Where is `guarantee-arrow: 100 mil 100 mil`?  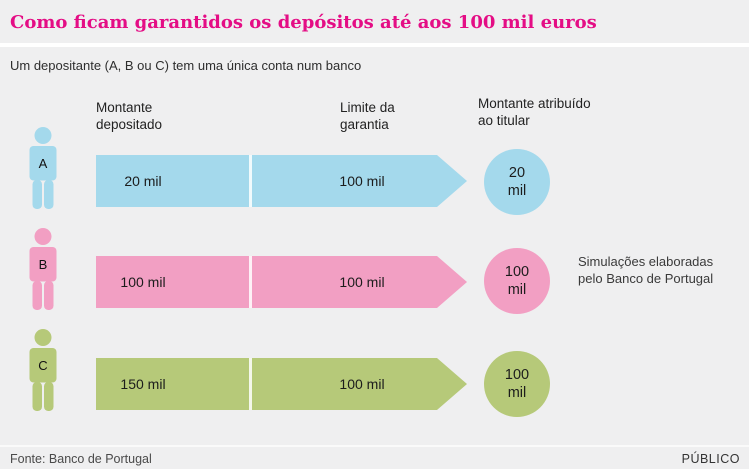
guarantee-arrow: 100 mil 100 mil is located at coordinates (281, 282).